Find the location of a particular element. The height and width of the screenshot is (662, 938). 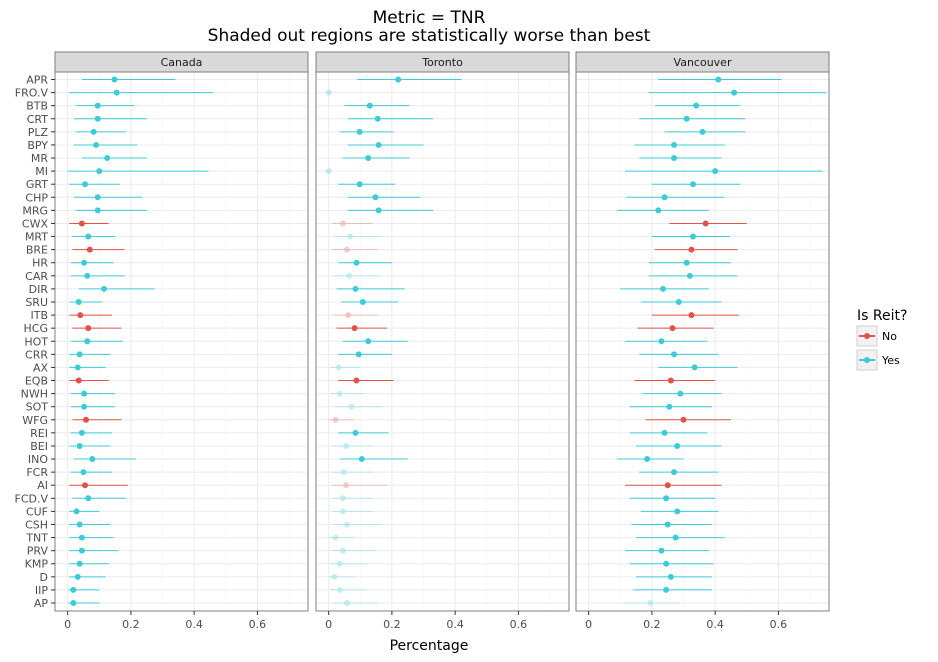

data-point-sru is located at coordinates (370, 301).